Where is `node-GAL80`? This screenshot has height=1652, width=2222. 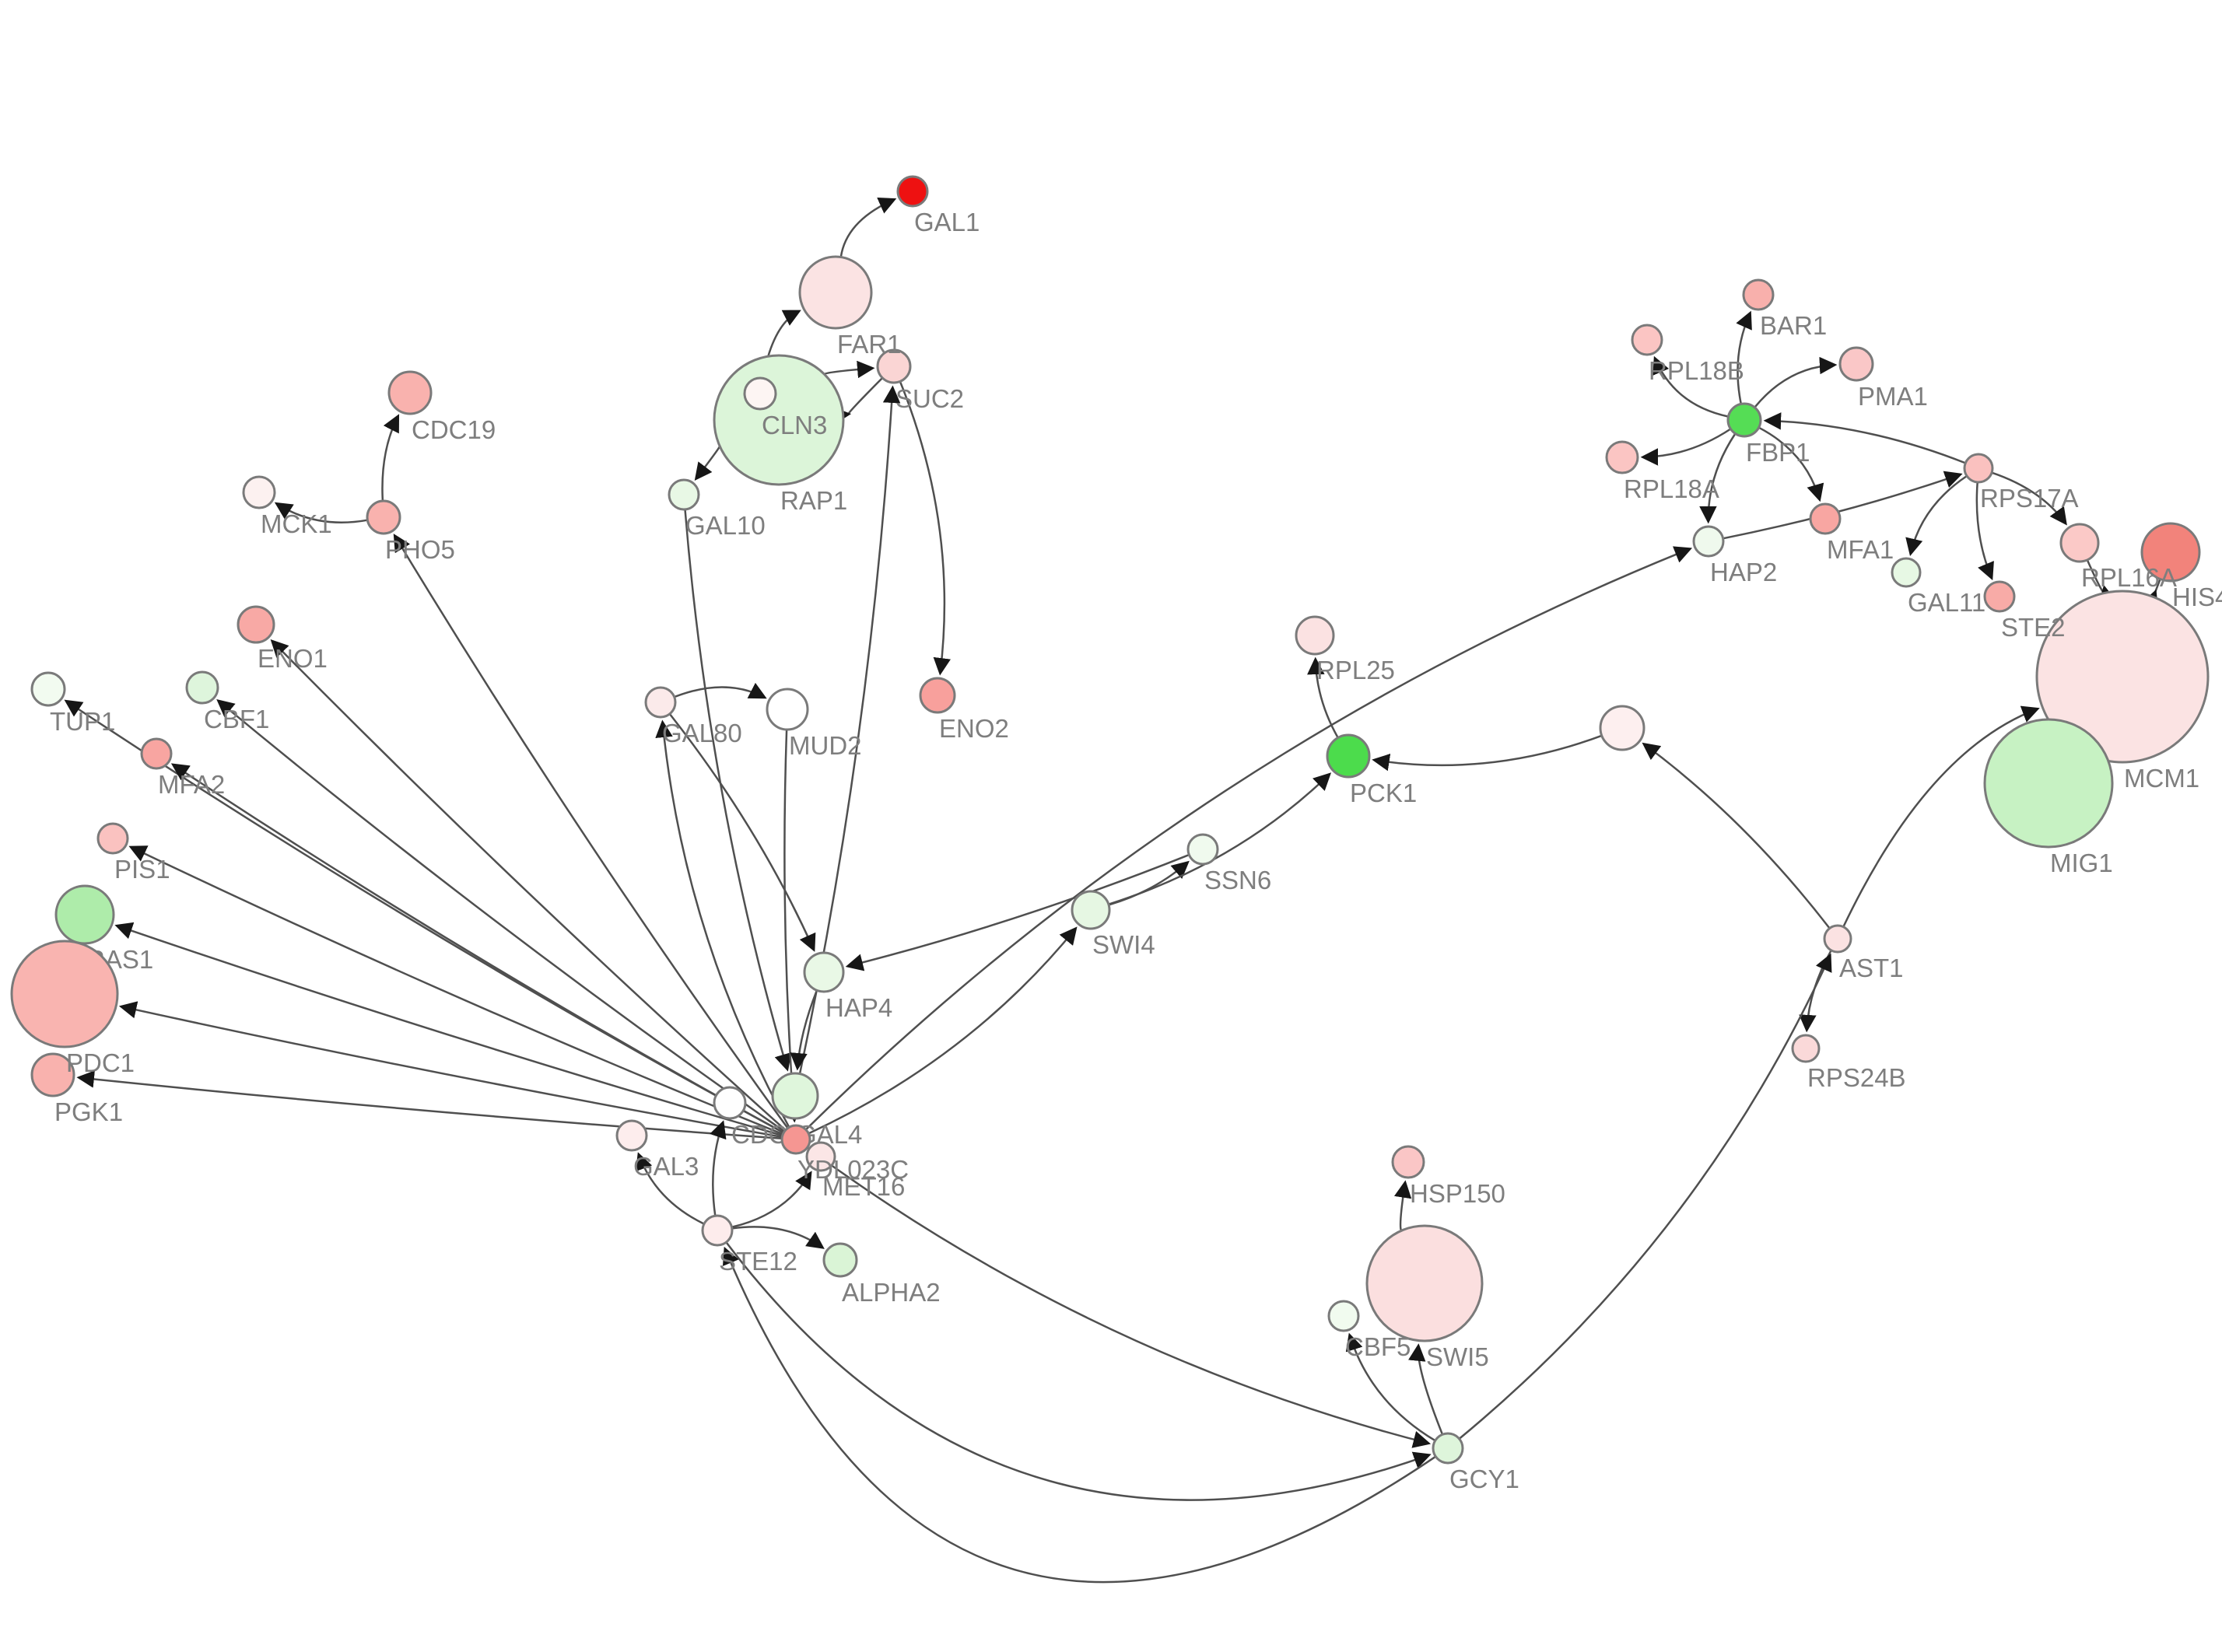
node-GAL80 is located at coordinates (660, 703).